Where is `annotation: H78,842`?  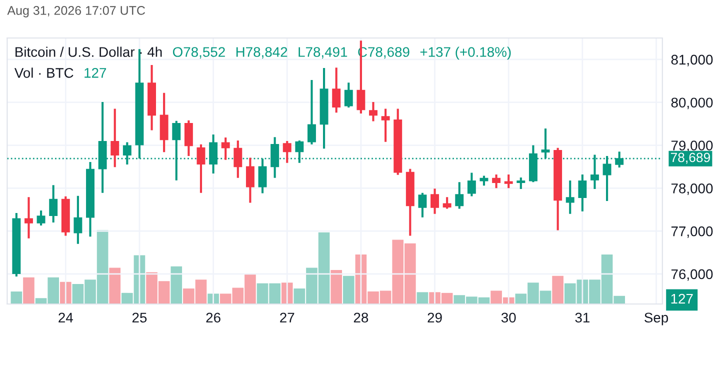
annotation: H78,842 is located at coordinates (262, 53).